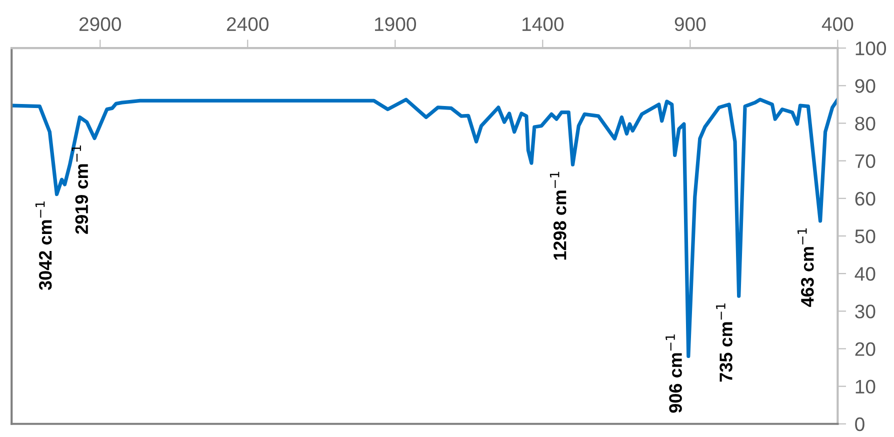  I want to click on annotation: 1298 cm$^{−1}$, so click(558, 216).